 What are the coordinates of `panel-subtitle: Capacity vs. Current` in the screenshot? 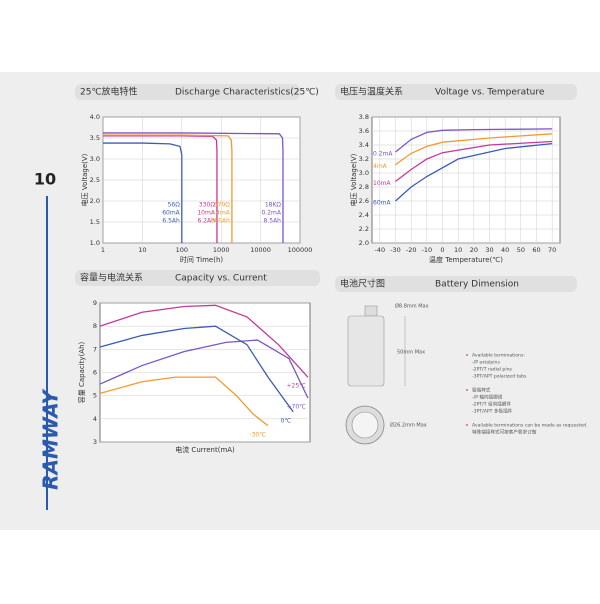 It's located at (221, 279).